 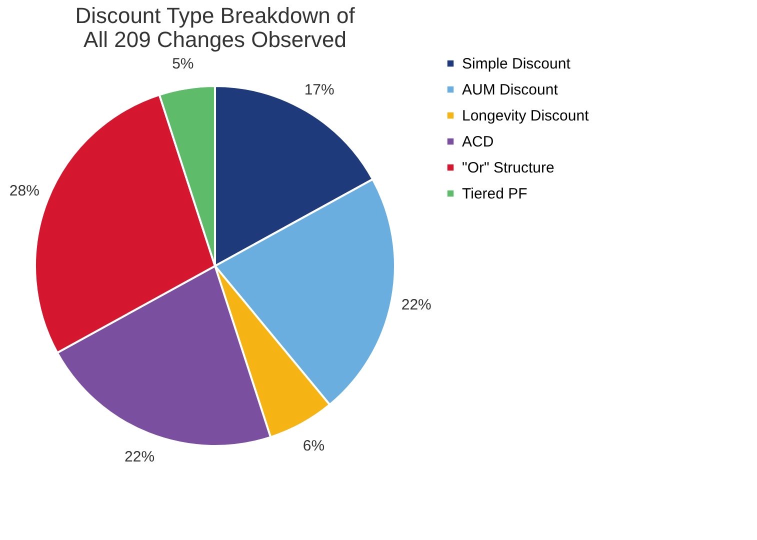 What do you see at coordinates (517, 64) in the screenshot?
I see `legend-label: Simple Discount` at bounding box center [517, 64].